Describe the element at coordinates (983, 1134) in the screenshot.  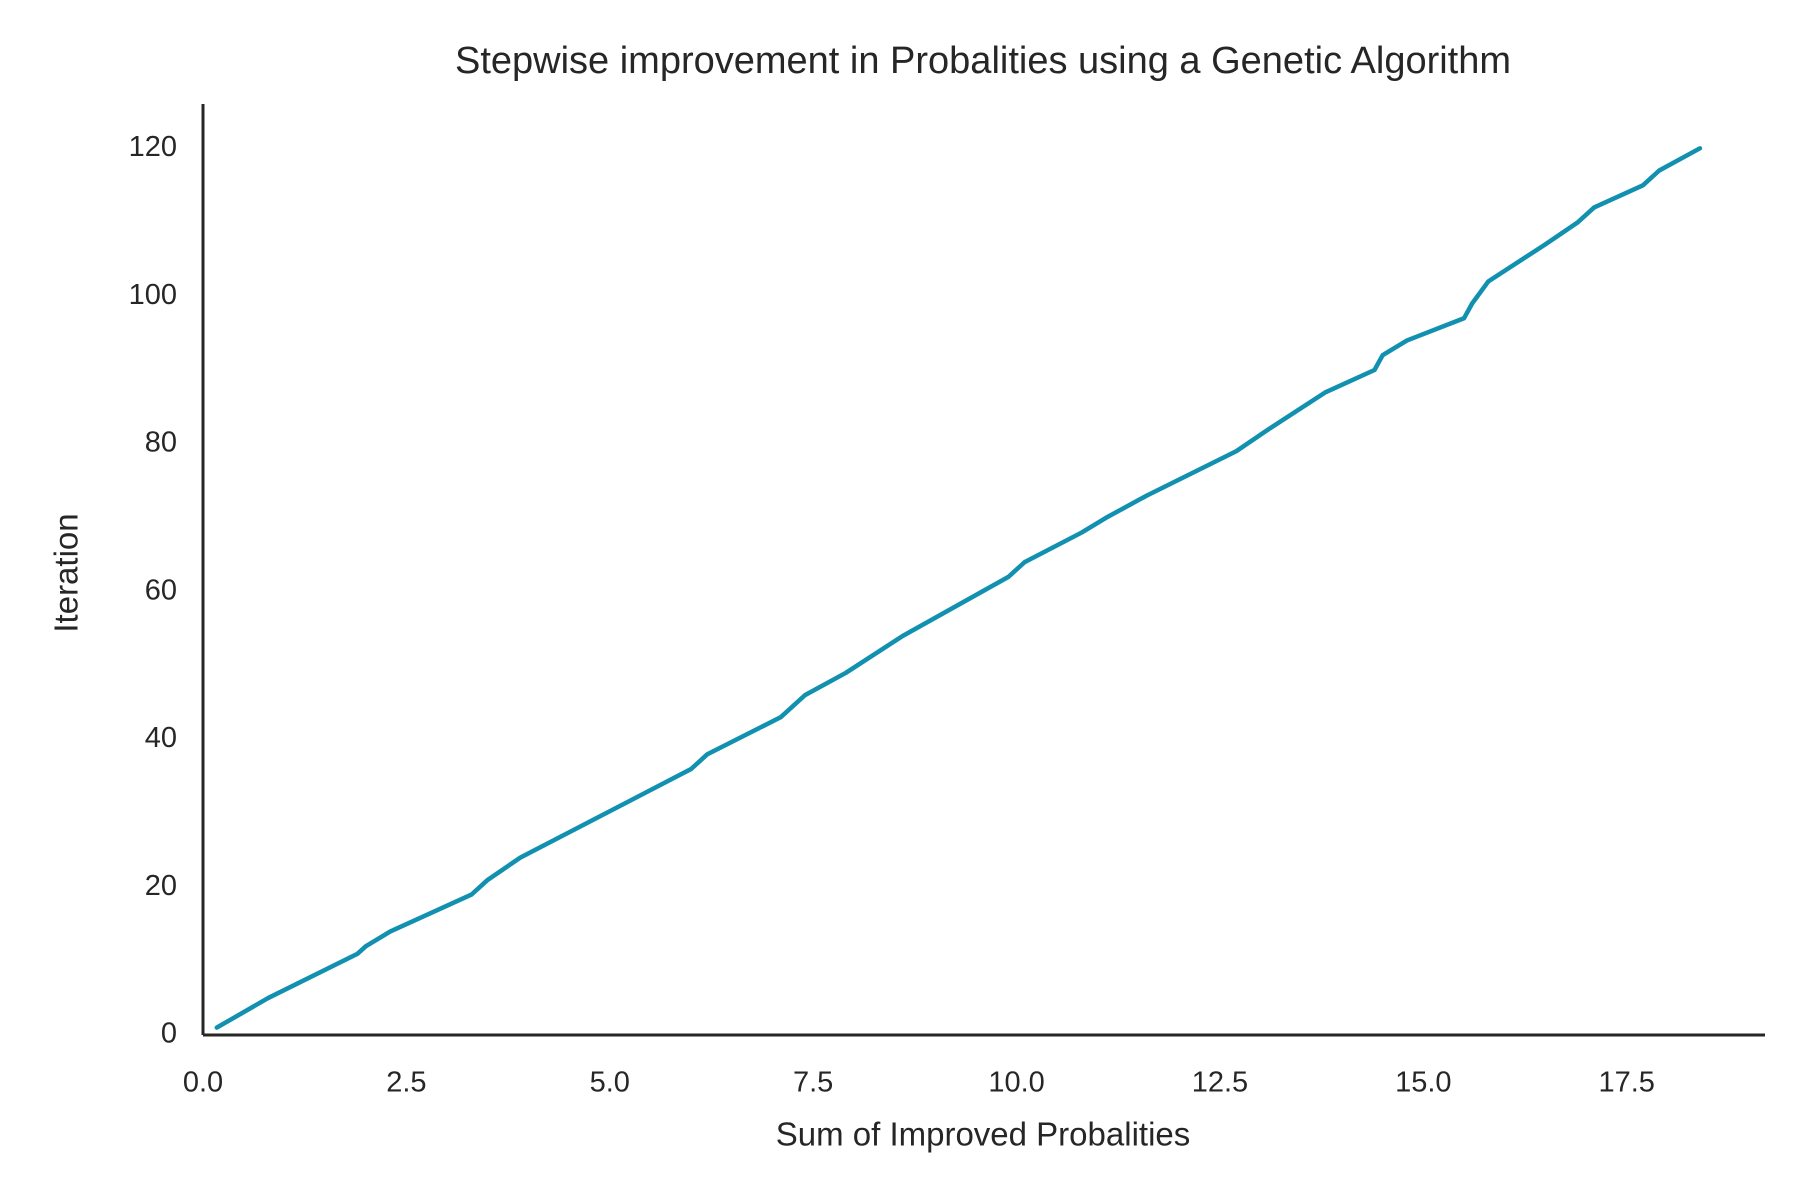
I see `x-axis-label: Sum of Improved Probalities` at that location.